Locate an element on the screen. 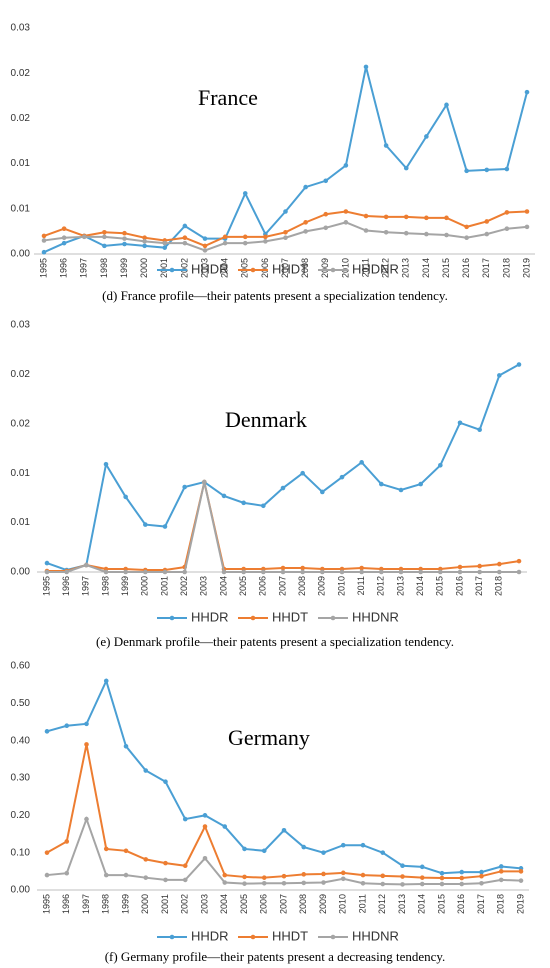 This screenshot has height=968, width=550. x-tick-label: 2015 is located at coordinates (446, 268).